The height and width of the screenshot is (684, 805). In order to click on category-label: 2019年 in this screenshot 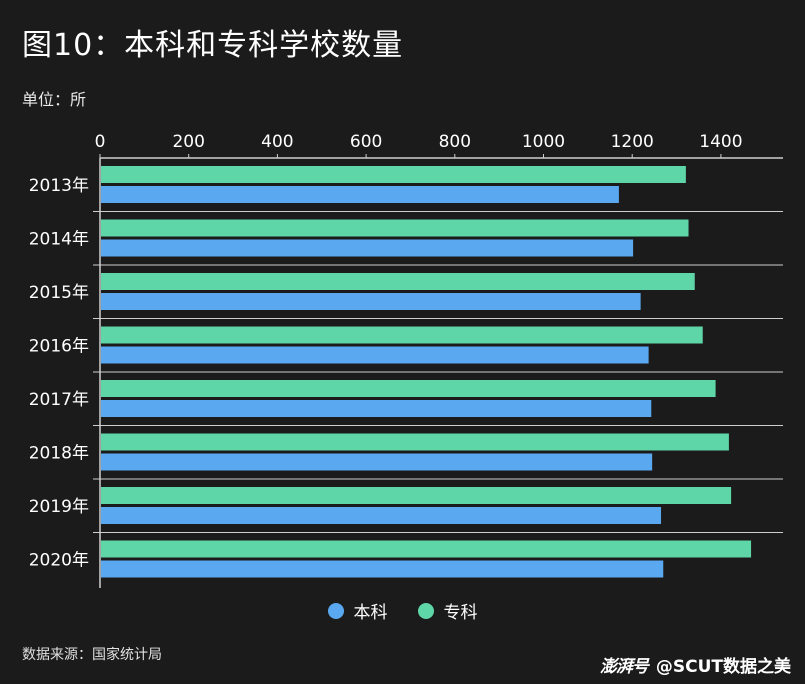, I will do `click(59, 507)`.